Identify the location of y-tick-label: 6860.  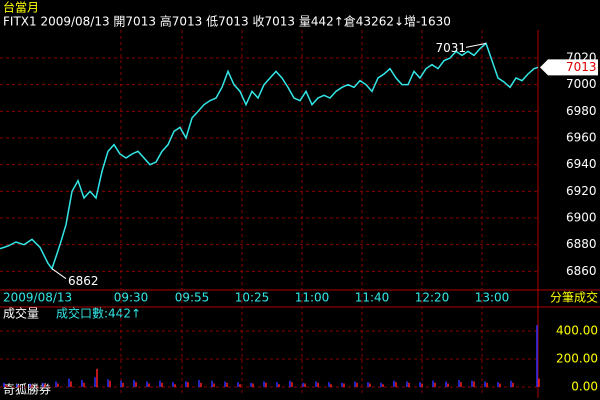
(581, 271).